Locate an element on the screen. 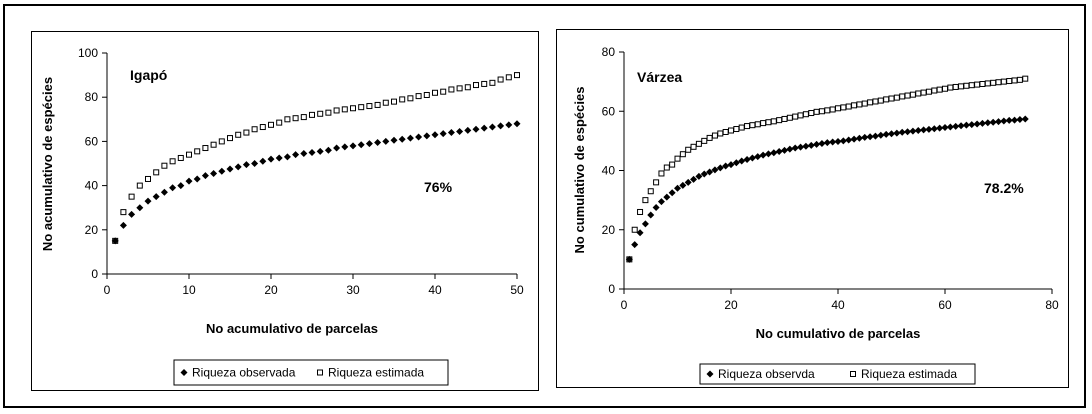 Image resolution: width=1092 pixels, height=414 pixels. x-tick-label: 80 is located at coordinates (1052, 305).